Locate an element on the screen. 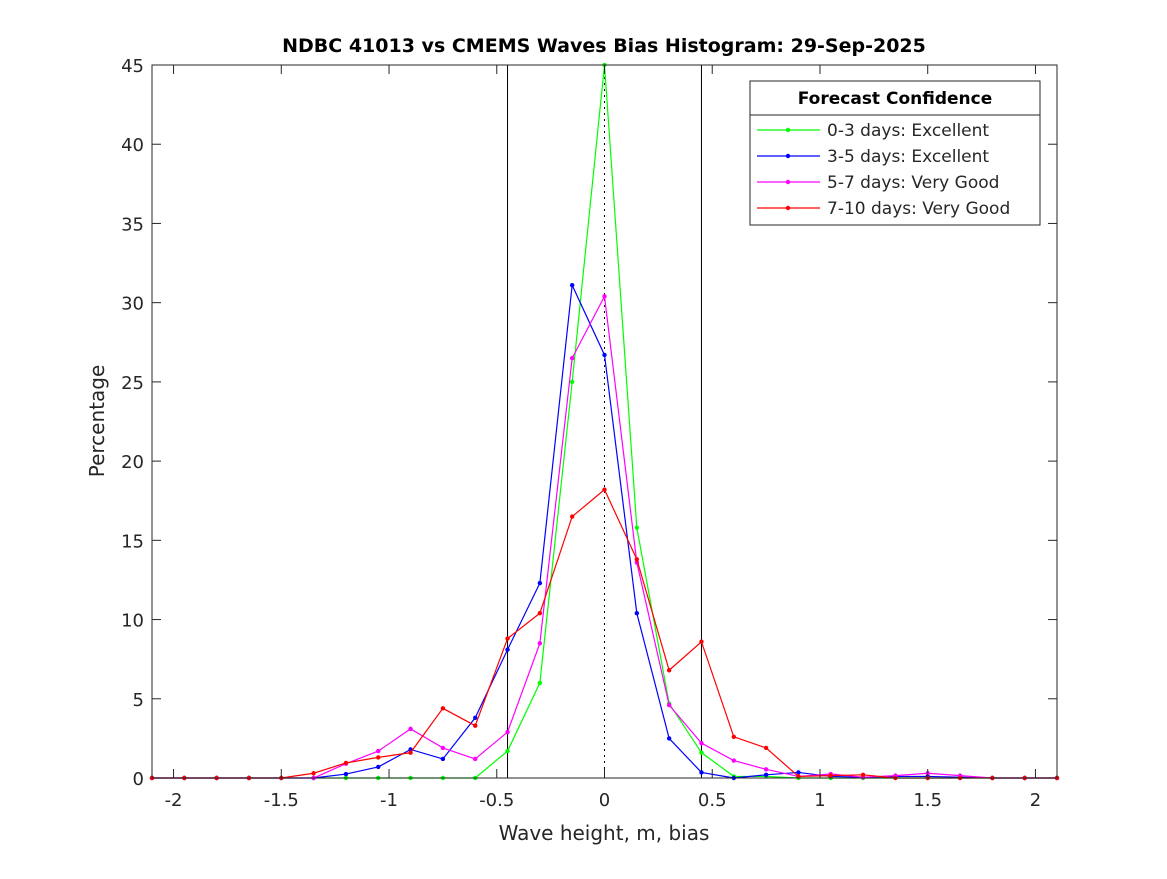 This screenshot has width=1167, height=879. y-tick-label: 25 is located at coordinates (132, 383).